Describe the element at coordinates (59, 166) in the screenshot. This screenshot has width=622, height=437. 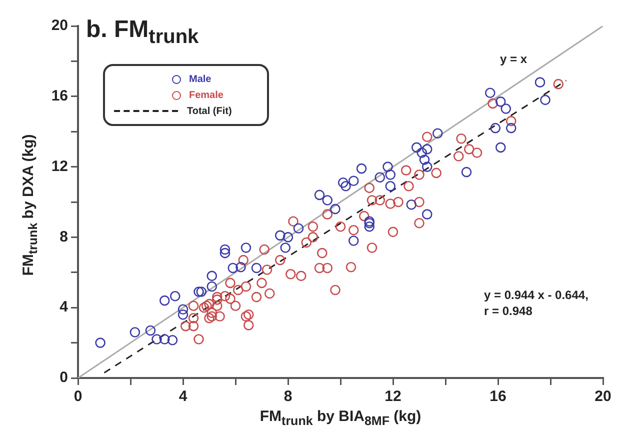
I see `y-tick-label: 12` at that location.